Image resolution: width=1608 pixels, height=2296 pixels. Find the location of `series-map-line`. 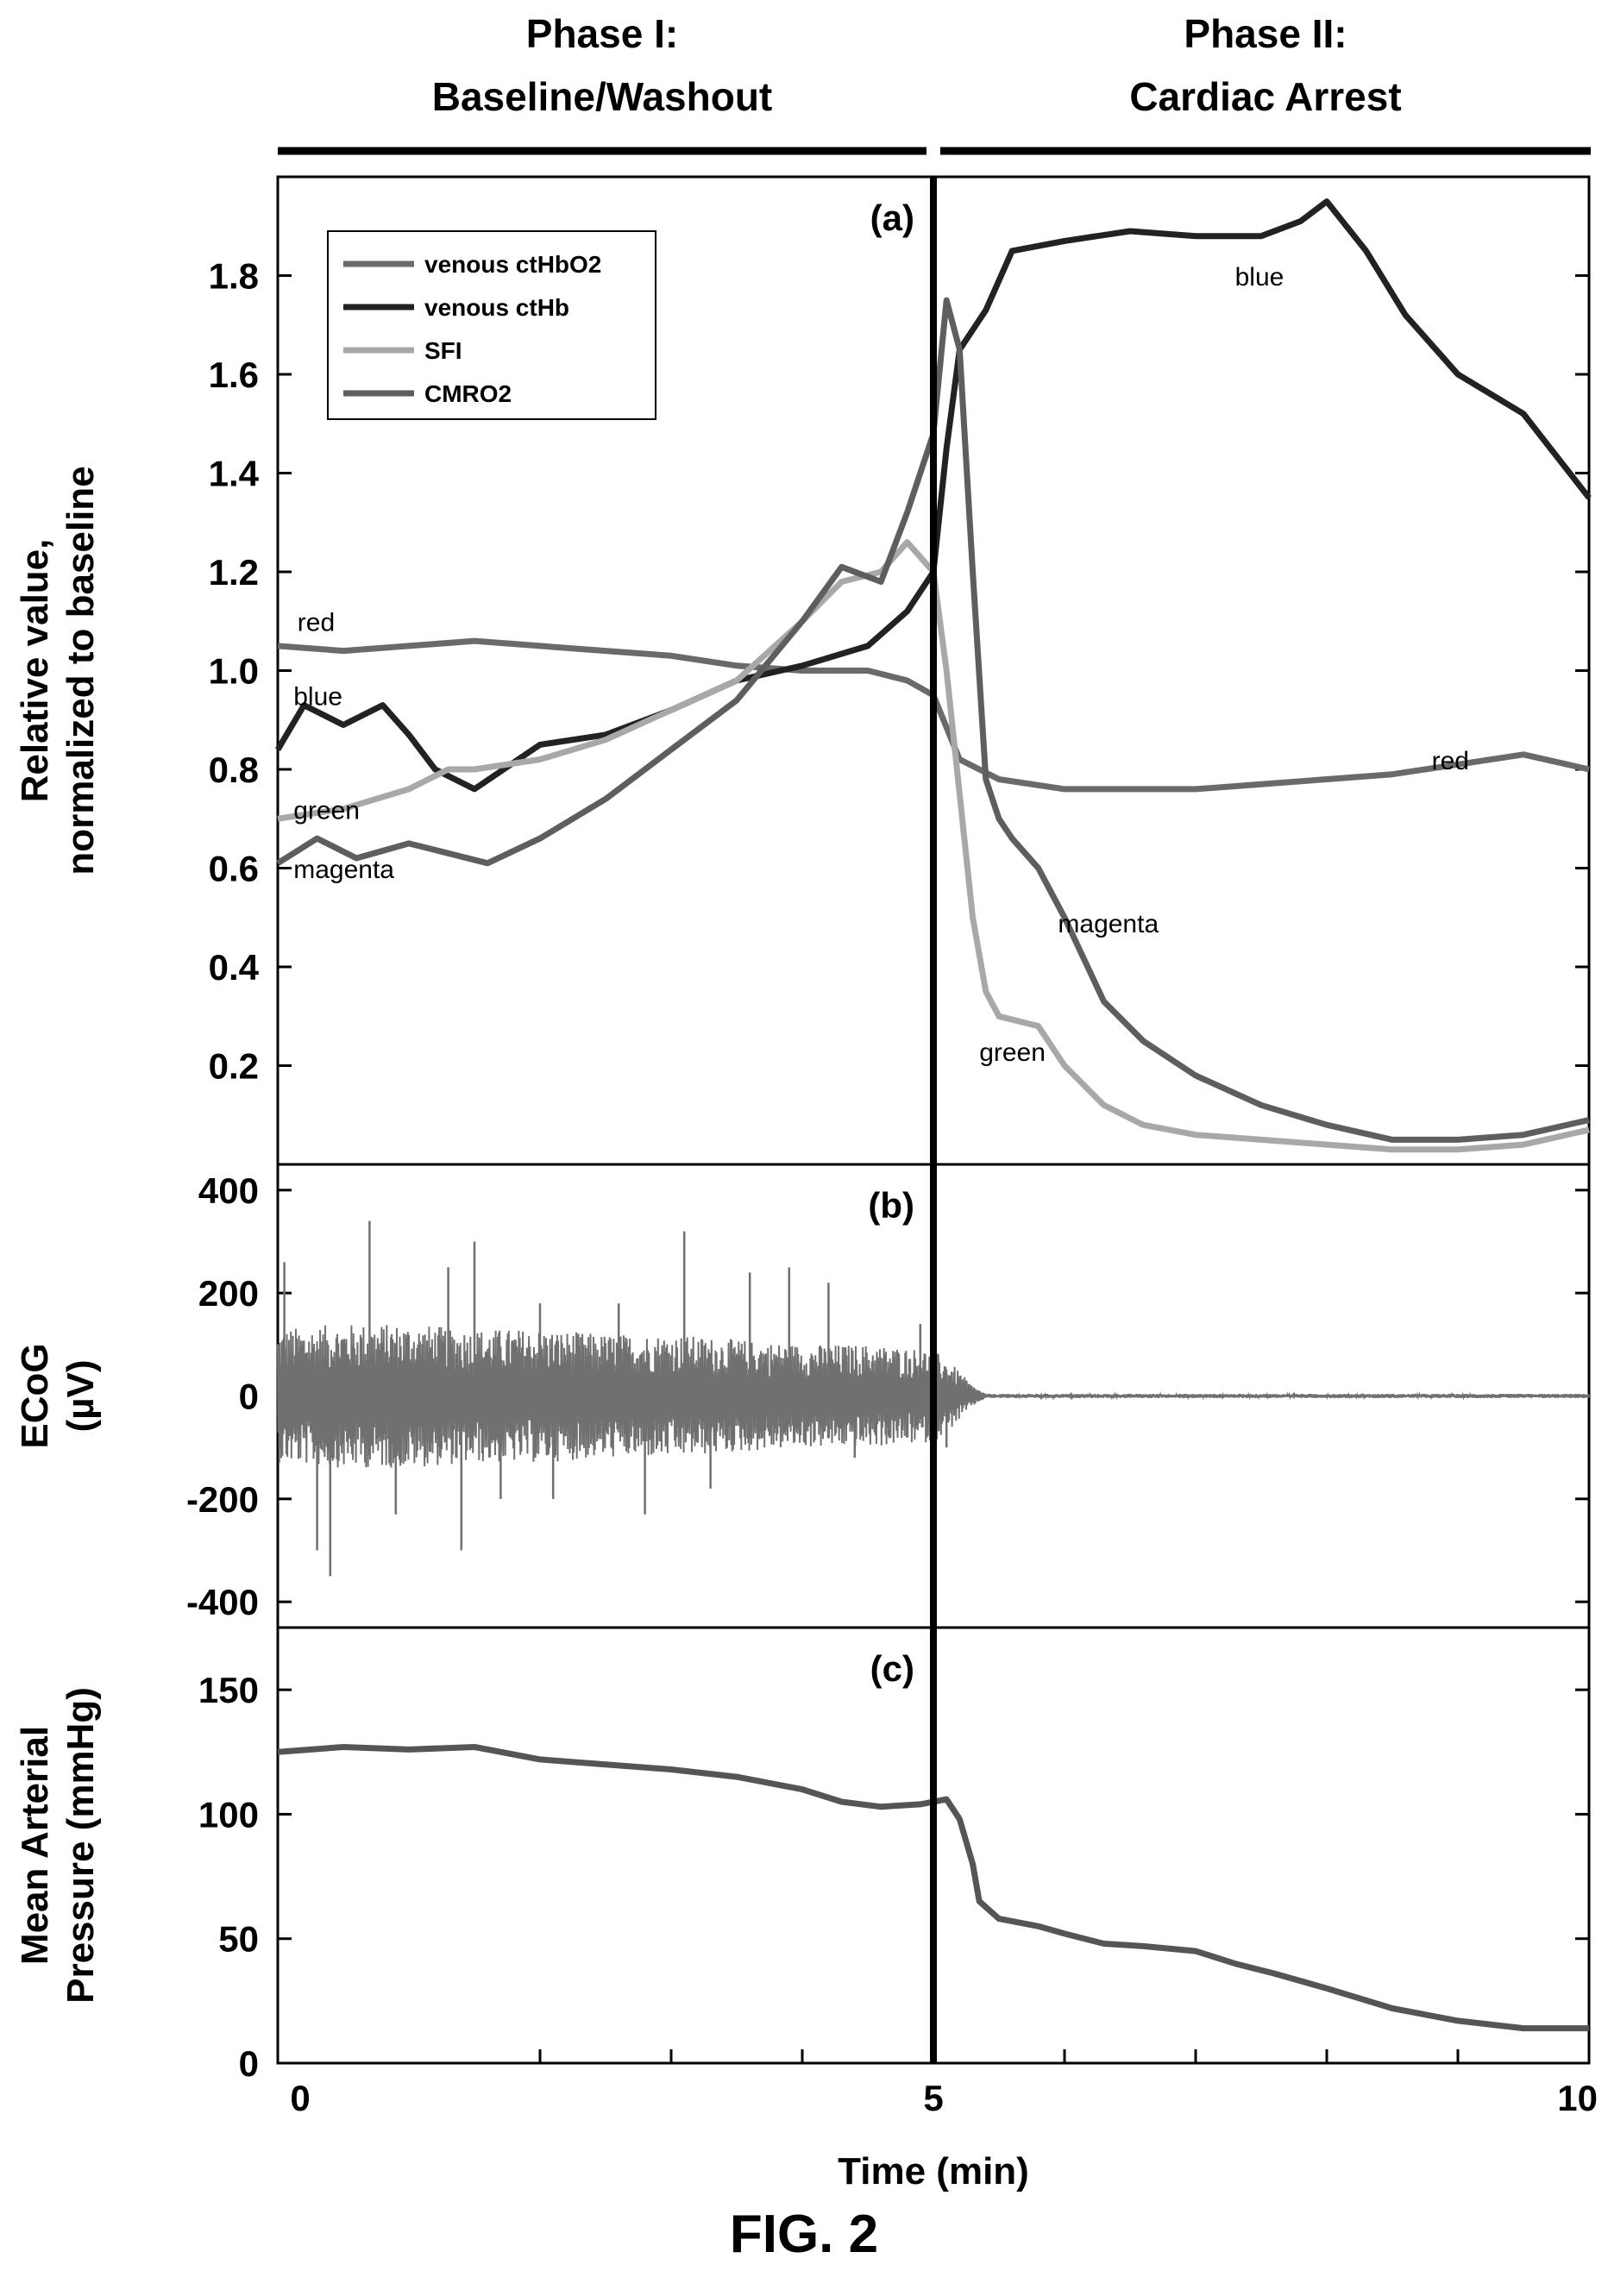

series-map-line is located at coordinates (933, 1888).